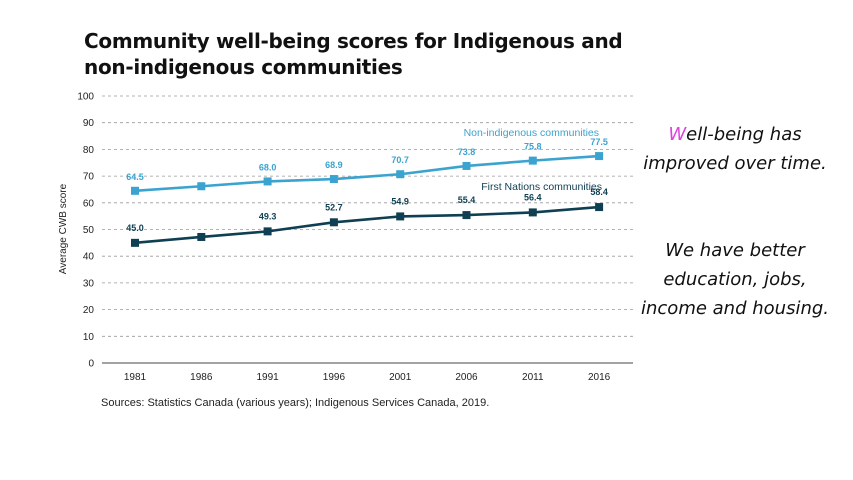 This screenshot has width=853, height=480. I want to click on x-tick-label: 2001, so click(400, 377).